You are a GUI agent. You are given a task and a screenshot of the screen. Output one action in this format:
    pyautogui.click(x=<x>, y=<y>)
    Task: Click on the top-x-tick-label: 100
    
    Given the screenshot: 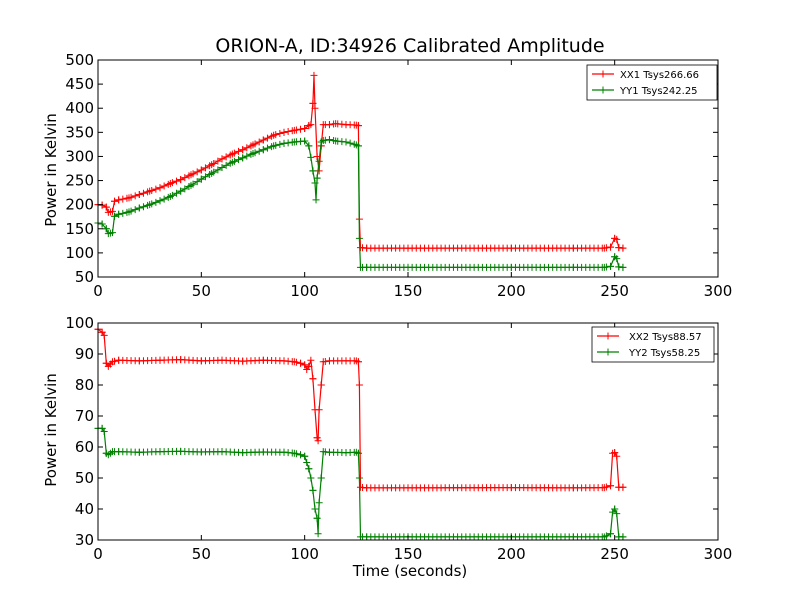 What is the action you would take?
    pyautogui.click(x=304, y=291)
    